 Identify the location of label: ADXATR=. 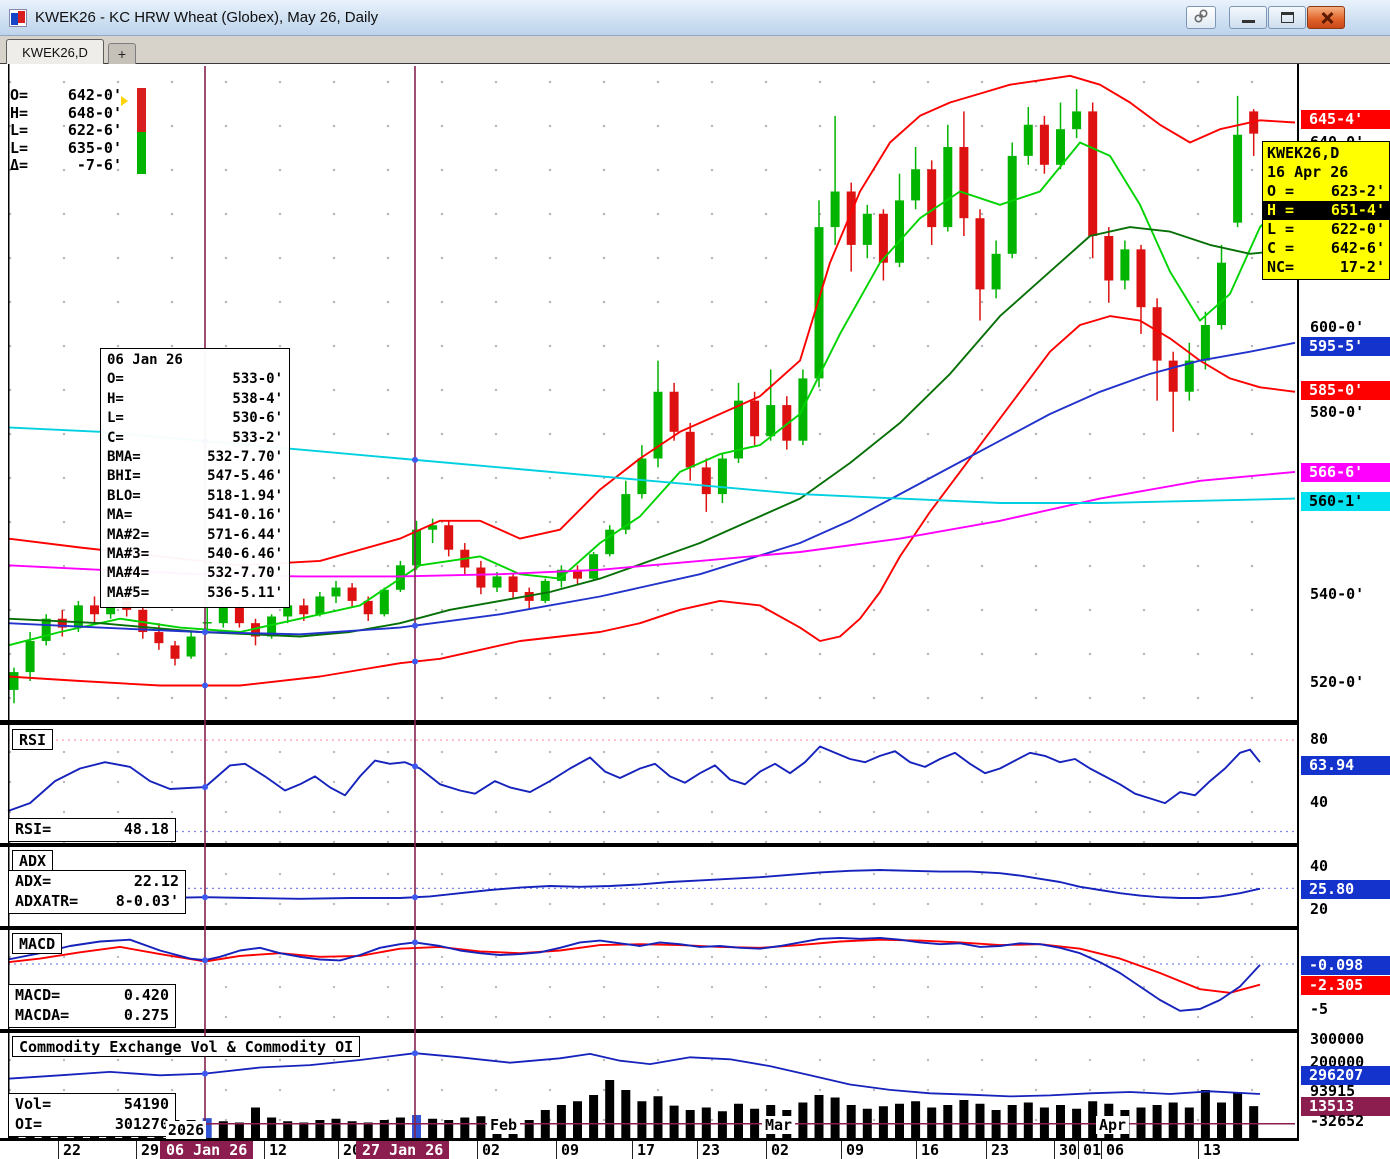
(47, 901).